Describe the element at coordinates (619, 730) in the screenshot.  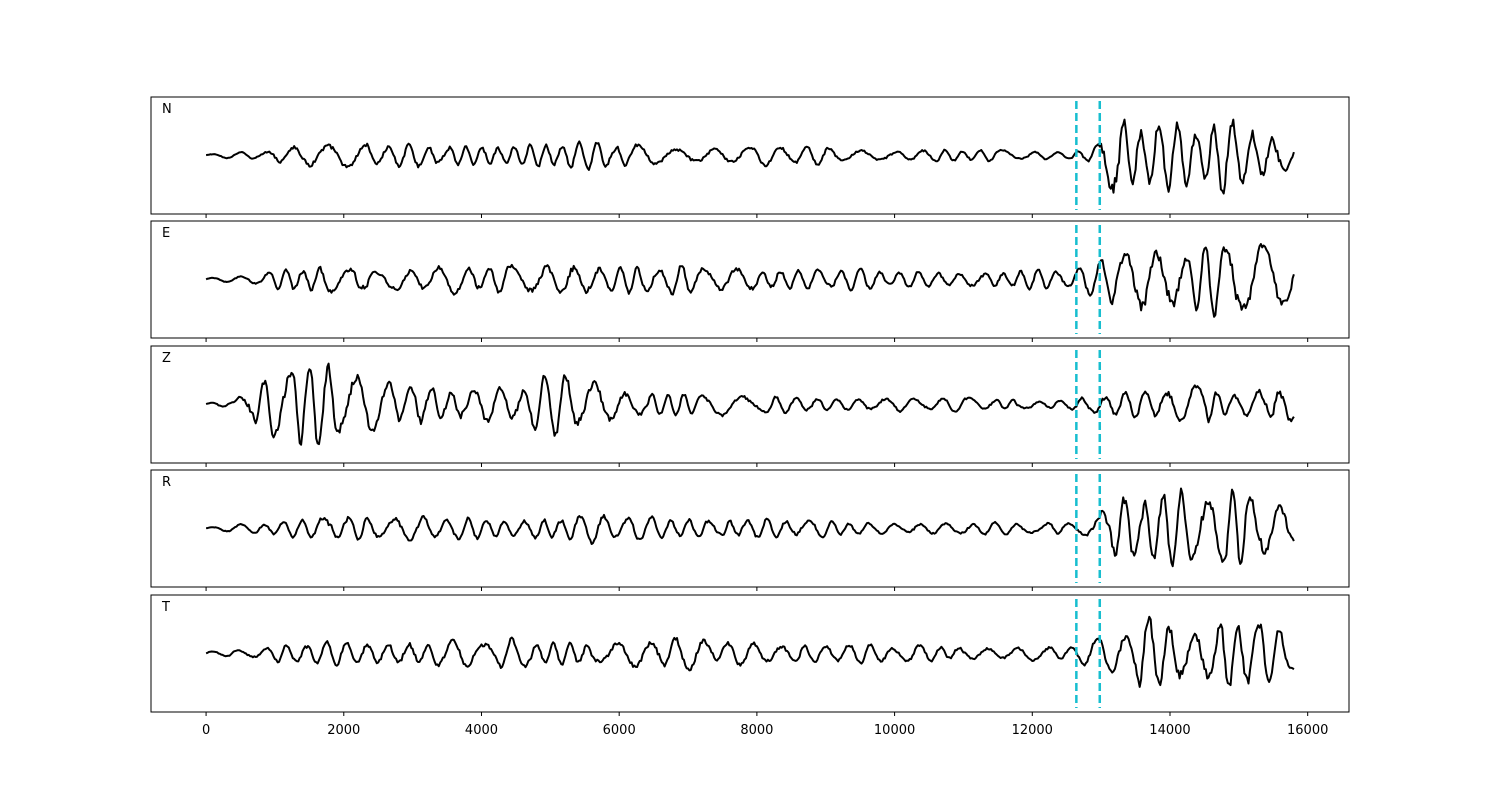
I see `x-tick-label: 6000` at that location.